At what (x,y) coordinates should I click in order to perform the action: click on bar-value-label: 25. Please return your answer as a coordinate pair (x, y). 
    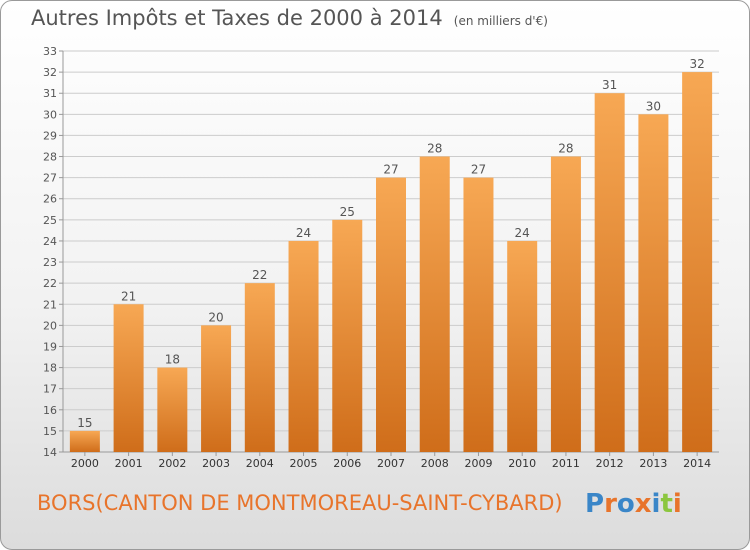
    Looking at the image, I should click on (347, 212).